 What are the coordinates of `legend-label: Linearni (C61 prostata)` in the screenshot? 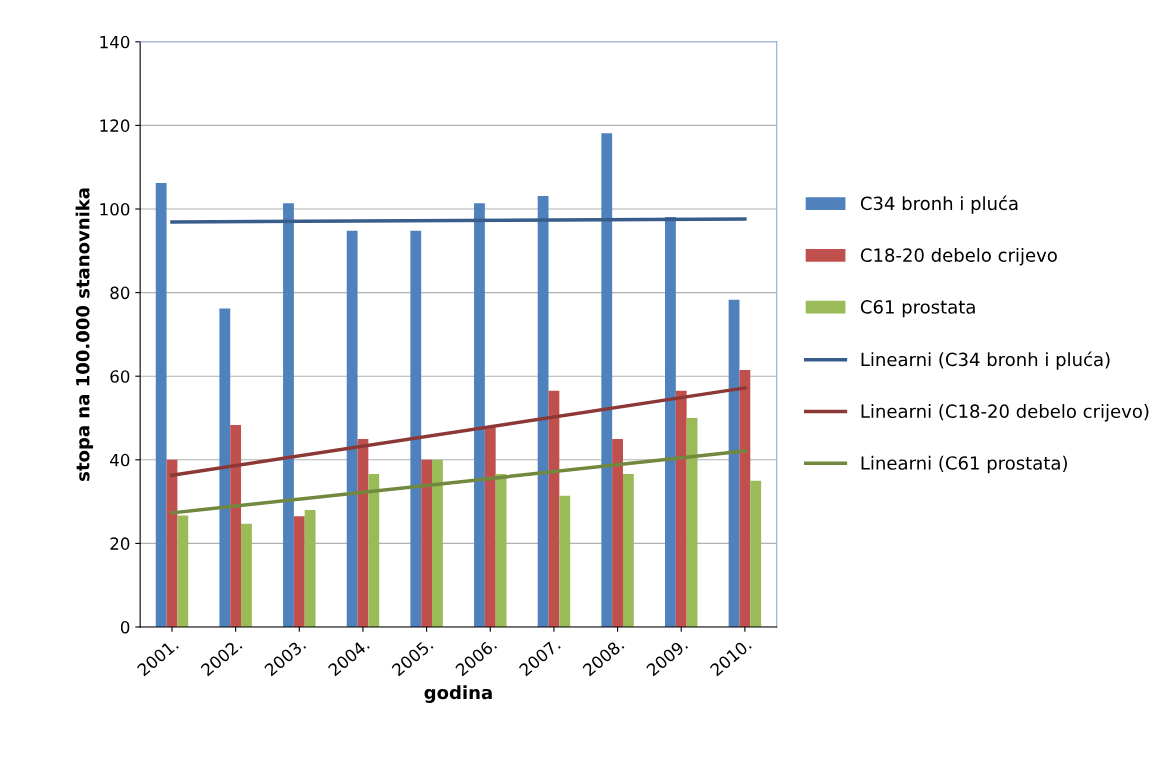 It's located at (964, 464).